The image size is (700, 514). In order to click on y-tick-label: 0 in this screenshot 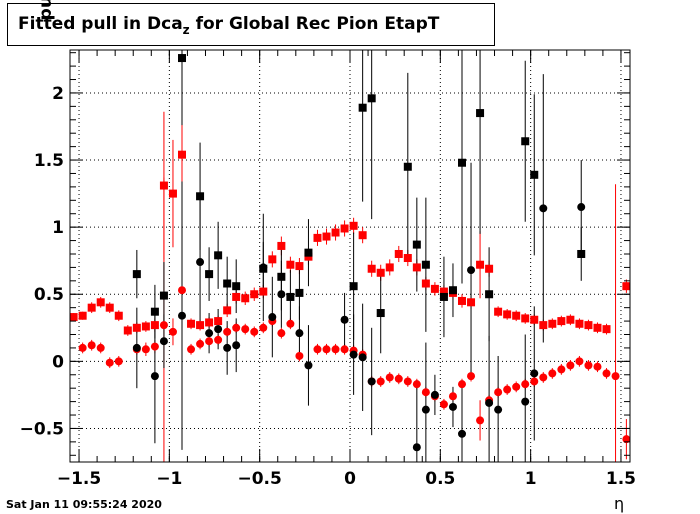, I will do `click(58, 362)`.